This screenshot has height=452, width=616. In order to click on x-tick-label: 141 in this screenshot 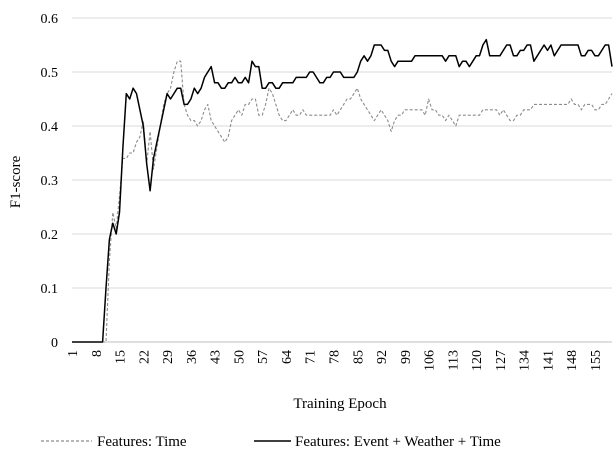, I will do `click(548, 360)`.